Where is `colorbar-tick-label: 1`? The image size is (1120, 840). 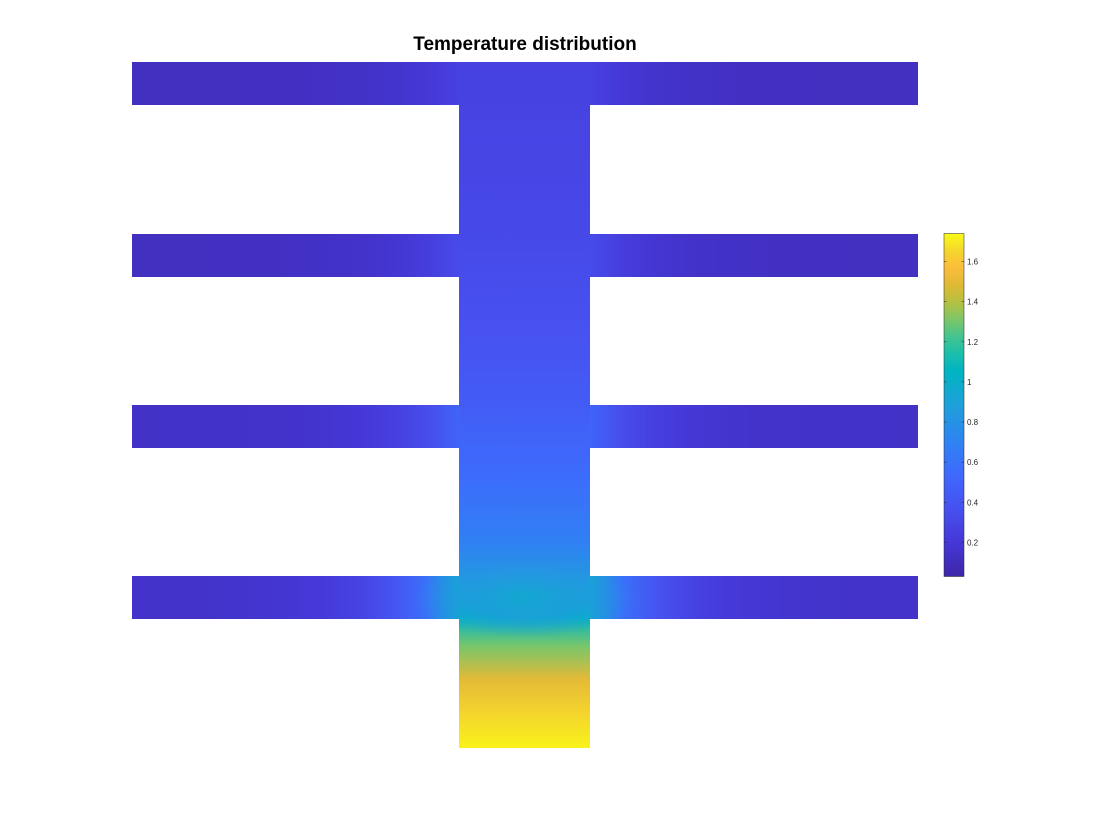
colorbar-tick-label: 1 is located at coordinates (969, 382).